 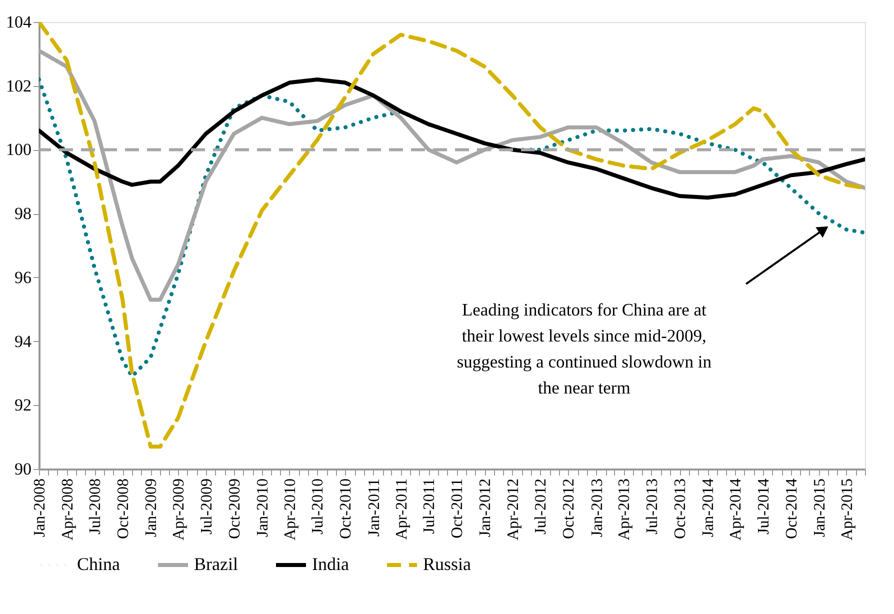 I want to click on x-tick-label: Apr-2014, so click(x=736, y=509).